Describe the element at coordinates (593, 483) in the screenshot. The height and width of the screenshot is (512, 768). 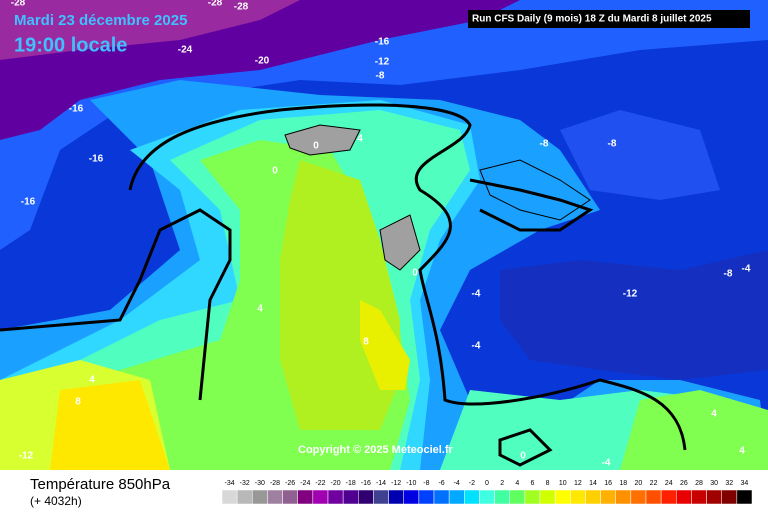
I see `scale-label: 14` at that location.